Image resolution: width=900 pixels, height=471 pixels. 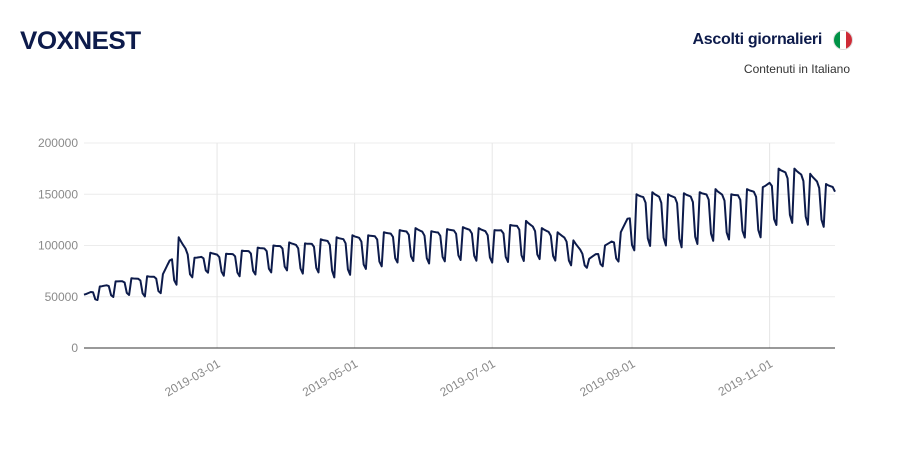 What do you see at coordinates (58, 194) in the screenshot?
I see `y-tick-label: 150000` at bounding box center [58, 194].